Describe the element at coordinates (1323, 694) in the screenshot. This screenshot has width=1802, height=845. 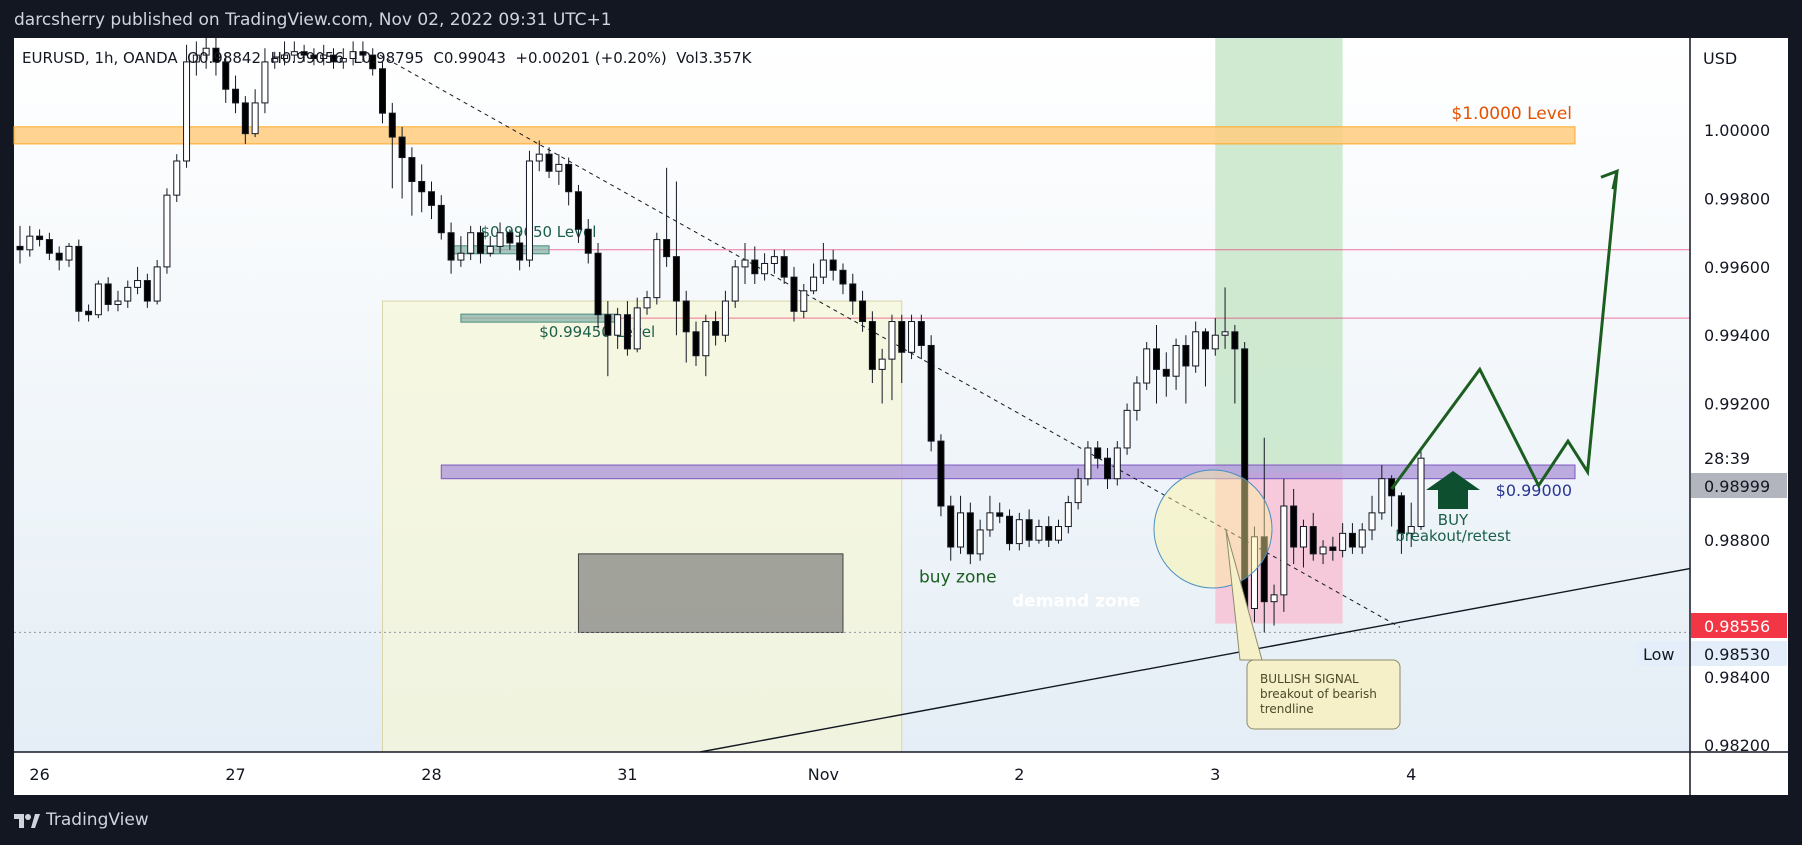
I see `bullish-signal-callout` at that location.